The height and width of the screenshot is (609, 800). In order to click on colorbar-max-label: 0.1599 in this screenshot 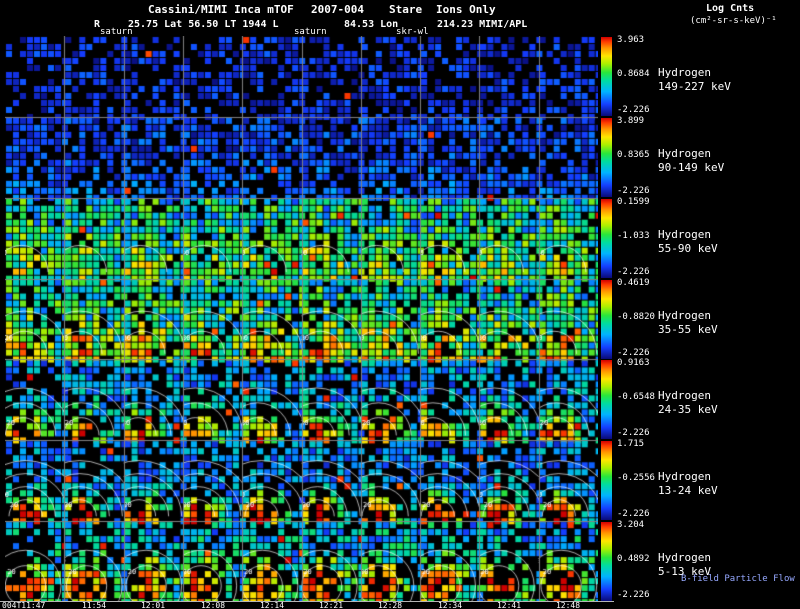, I will do `click(633, 202)`.